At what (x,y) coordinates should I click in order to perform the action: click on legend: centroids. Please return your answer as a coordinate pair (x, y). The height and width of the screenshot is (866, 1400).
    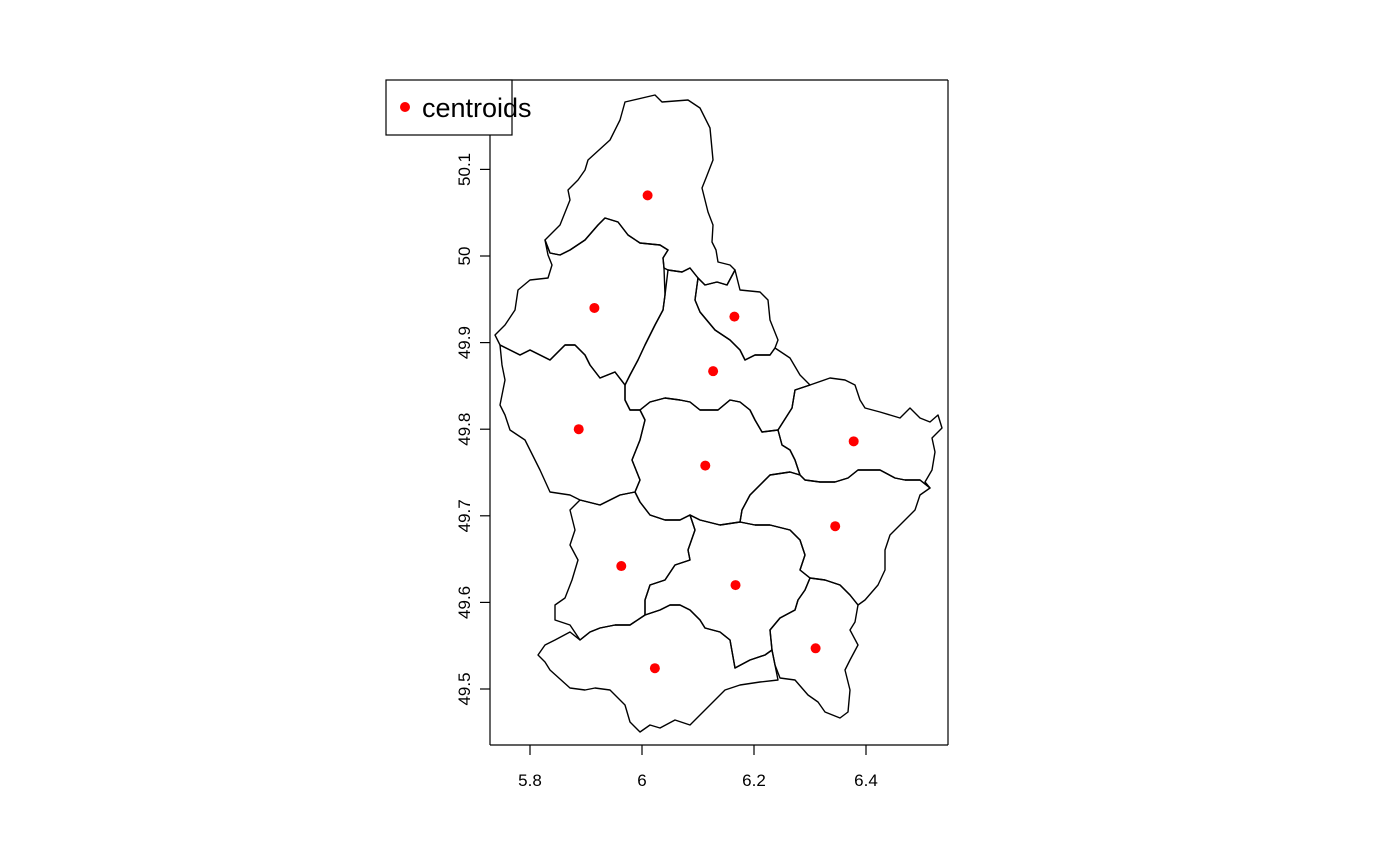
    Looking at the image, I should click on (458, 107).